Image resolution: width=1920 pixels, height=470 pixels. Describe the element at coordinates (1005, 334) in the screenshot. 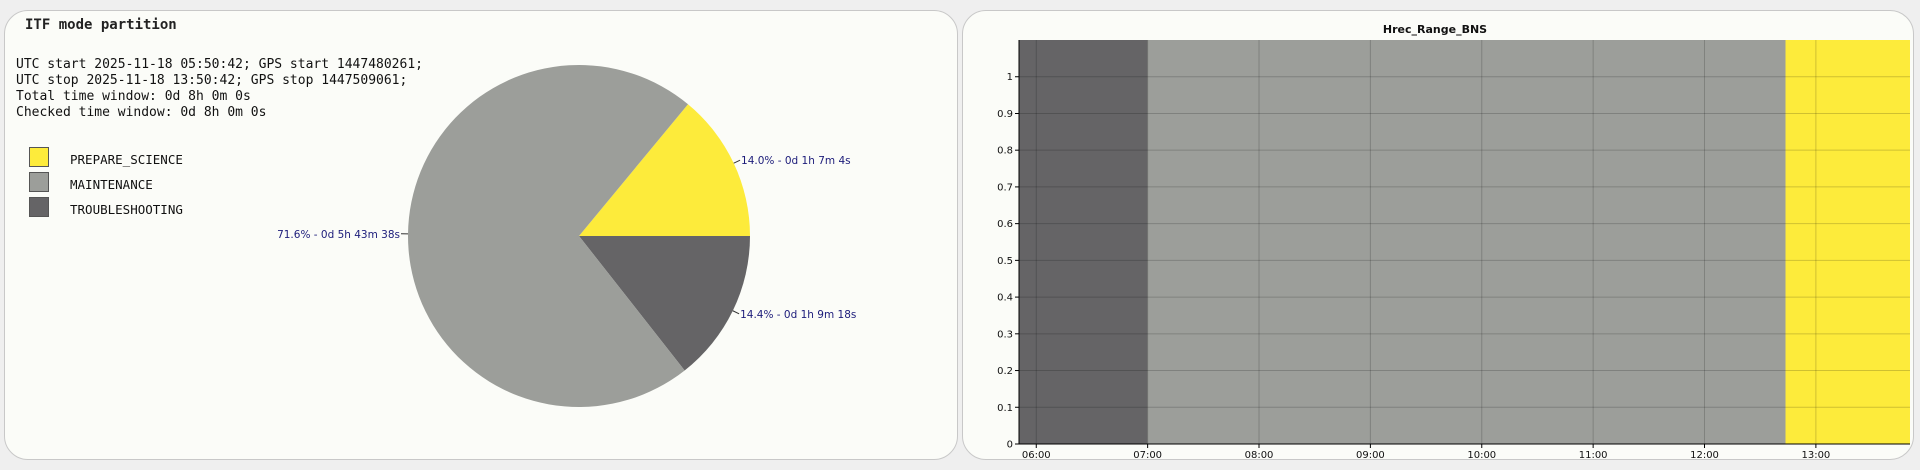

I see `y-tick-label: 0.3` at that location.